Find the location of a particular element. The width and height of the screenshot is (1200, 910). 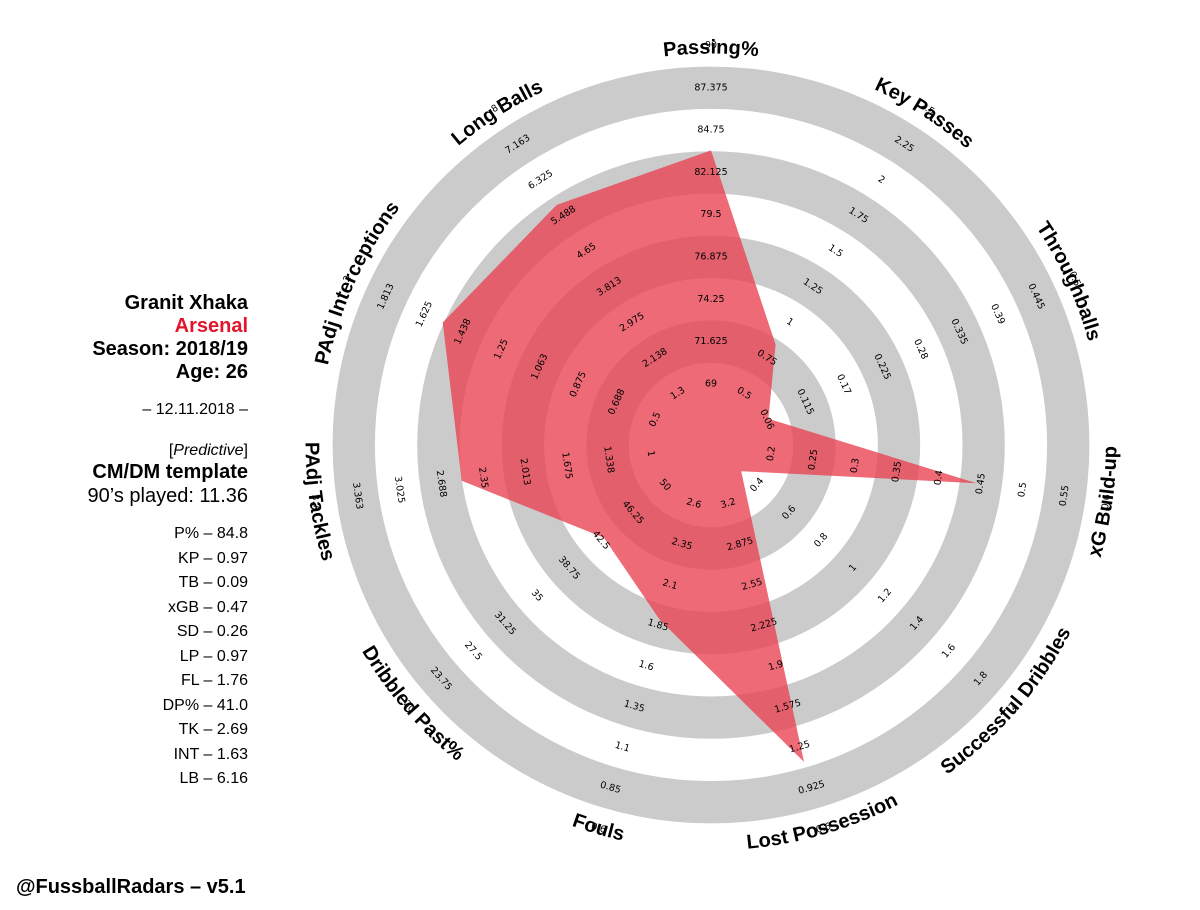

tick-label: 82.125 is located at coordinates (710, 172).